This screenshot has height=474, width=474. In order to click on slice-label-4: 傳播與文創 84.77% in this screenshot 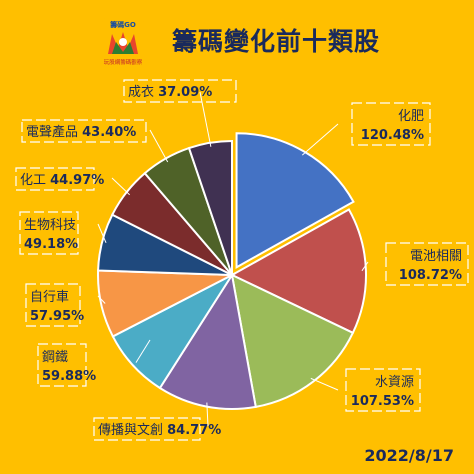, I will do `click(159, 430)`.